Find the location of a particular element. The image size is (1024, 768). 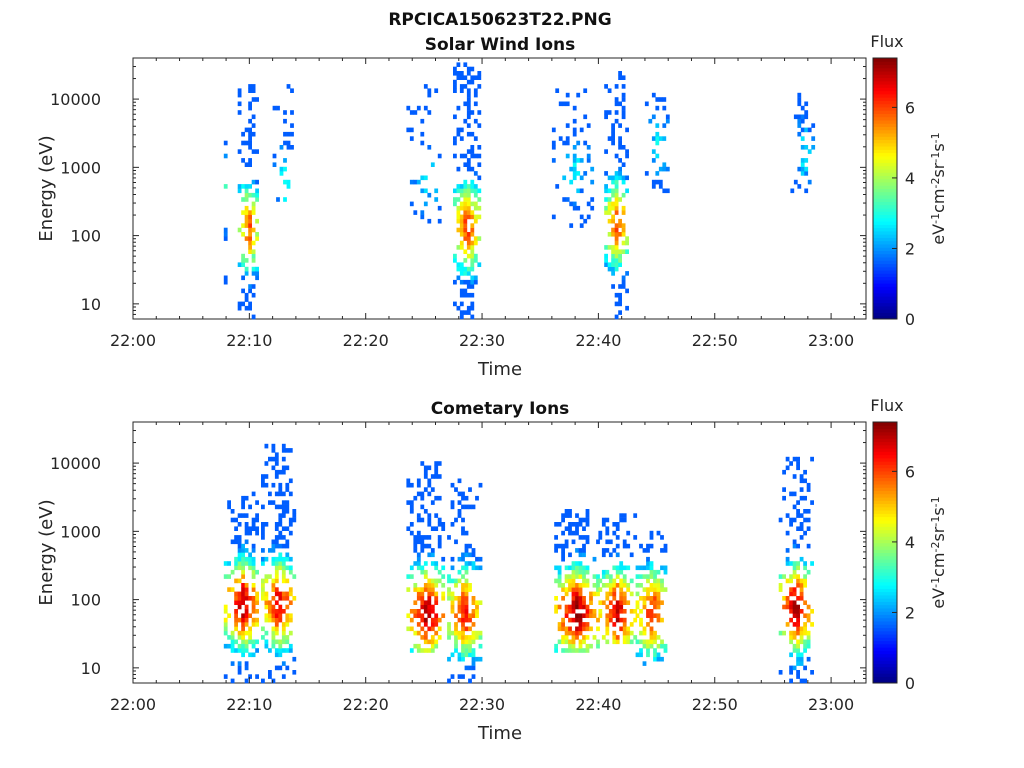

x-tick-label: 22:00 is located at coordinates (133, 704).